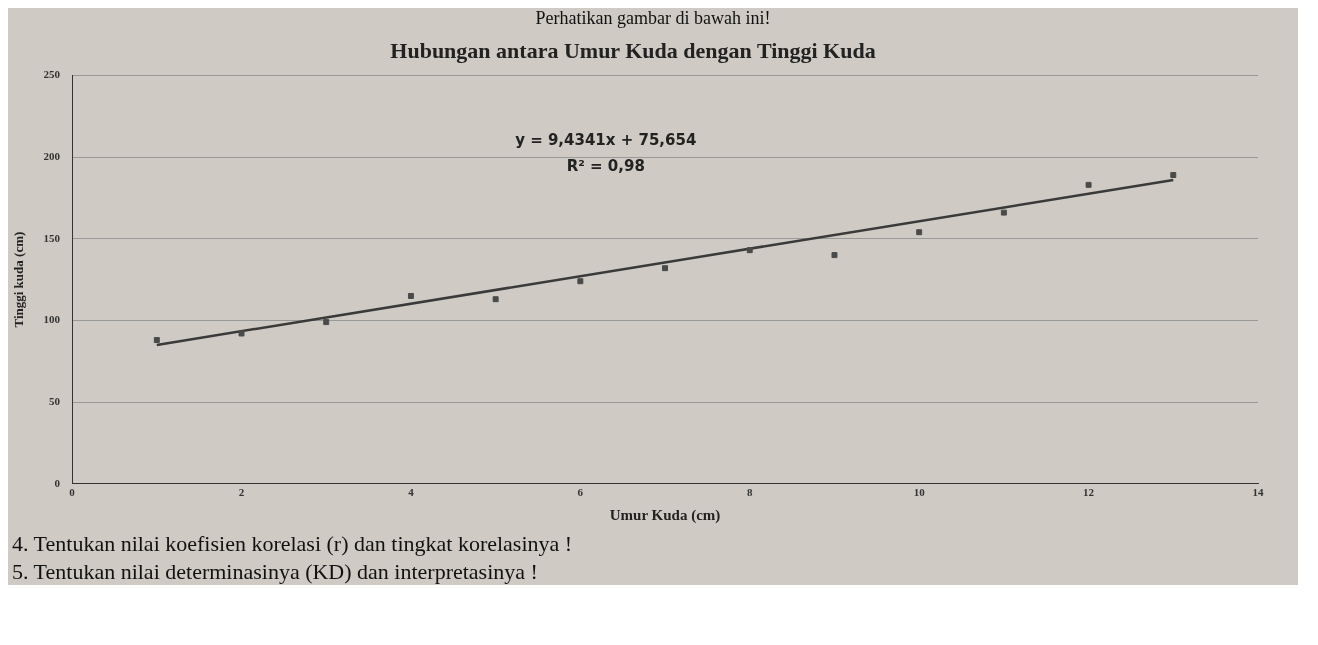 This screenshot has height=645, width=1318. I want to click on x-tick-label: 8, so click(750, 492).